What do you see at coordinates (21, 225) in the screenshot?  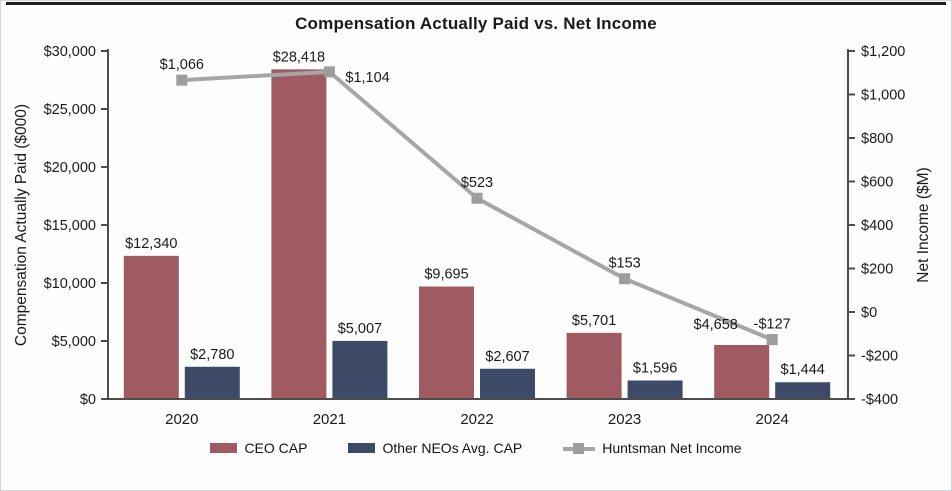 I see `left-axis-title: Compensation Actually Paid ($000)` at bounding box center [21, 225].